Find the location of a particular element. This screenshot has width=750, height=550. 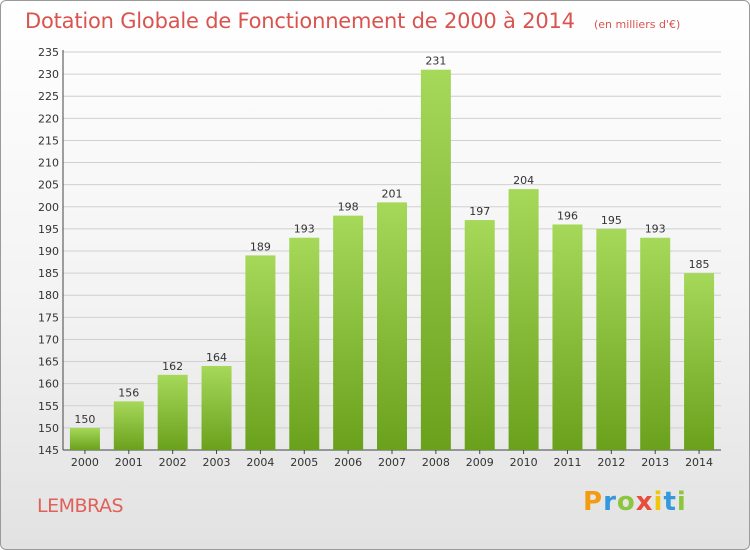

data-label: 198 is located at coordinates (348, 207).